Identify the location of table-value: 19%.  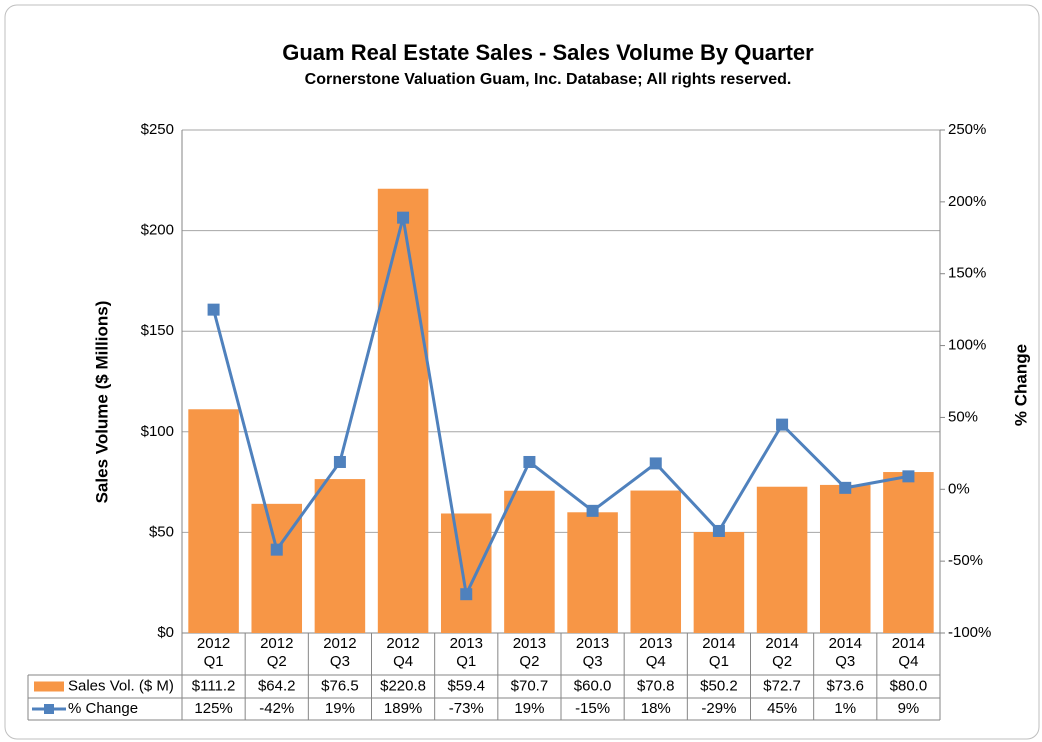
(340, 708).